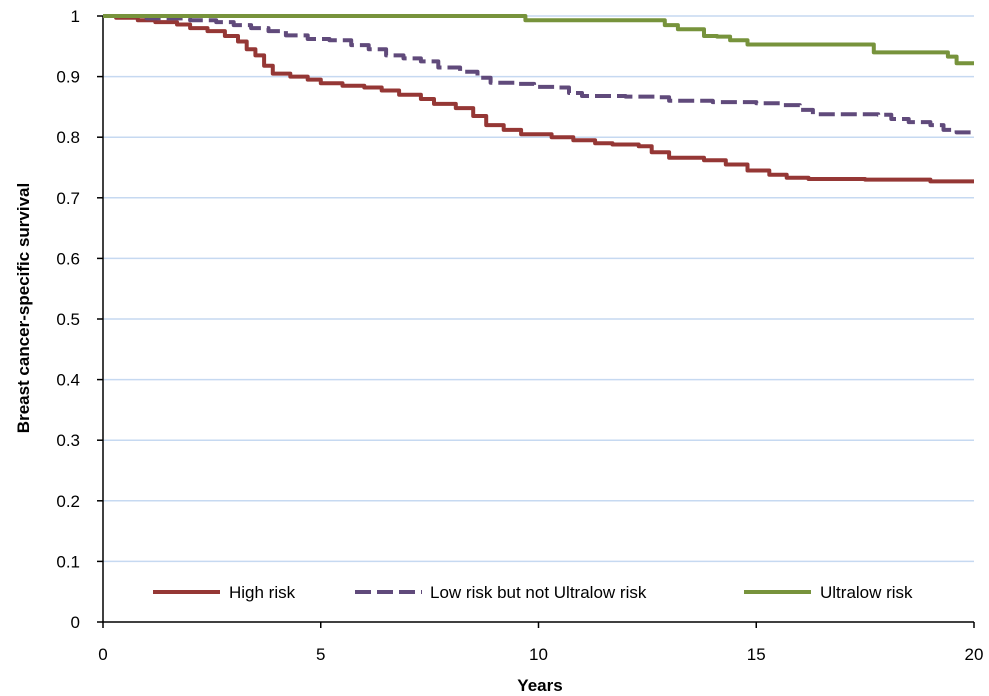 The height and width of the screenshot is (696, 989). I want to click on x-tick-label: 0, so click(102, 654).